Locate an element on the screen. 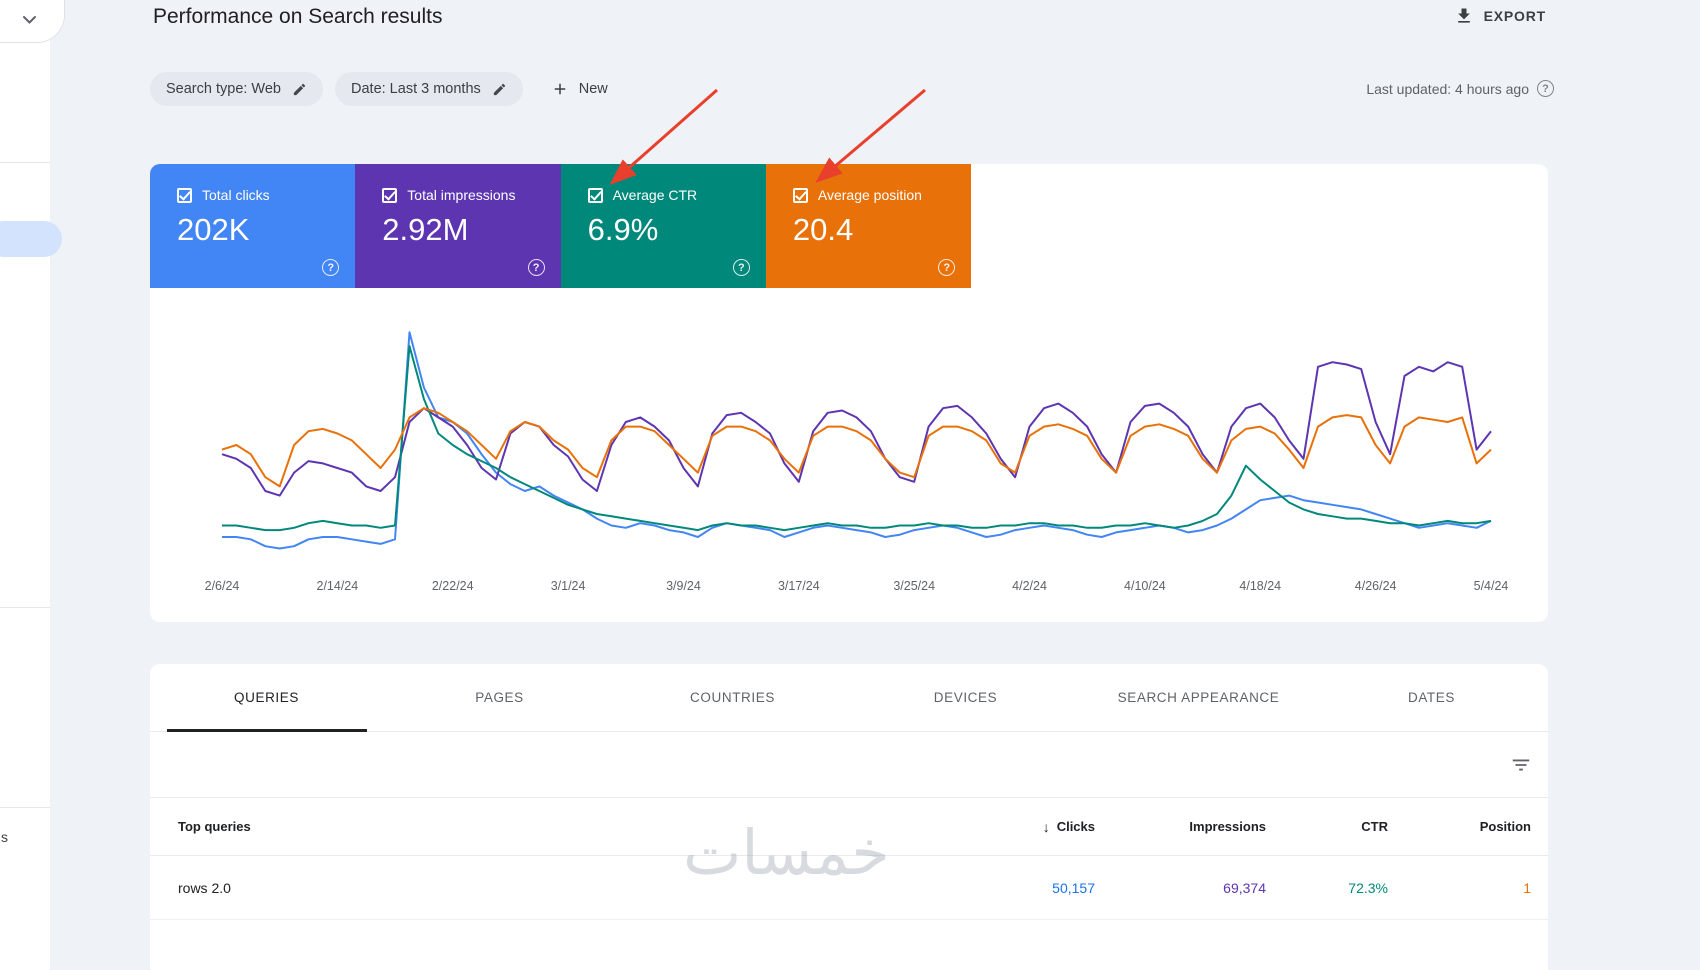 The width and height of the screenshot is (1700, 970). last-updated: Last updated: 4 hours ago is located at coordinates (1460, 88).